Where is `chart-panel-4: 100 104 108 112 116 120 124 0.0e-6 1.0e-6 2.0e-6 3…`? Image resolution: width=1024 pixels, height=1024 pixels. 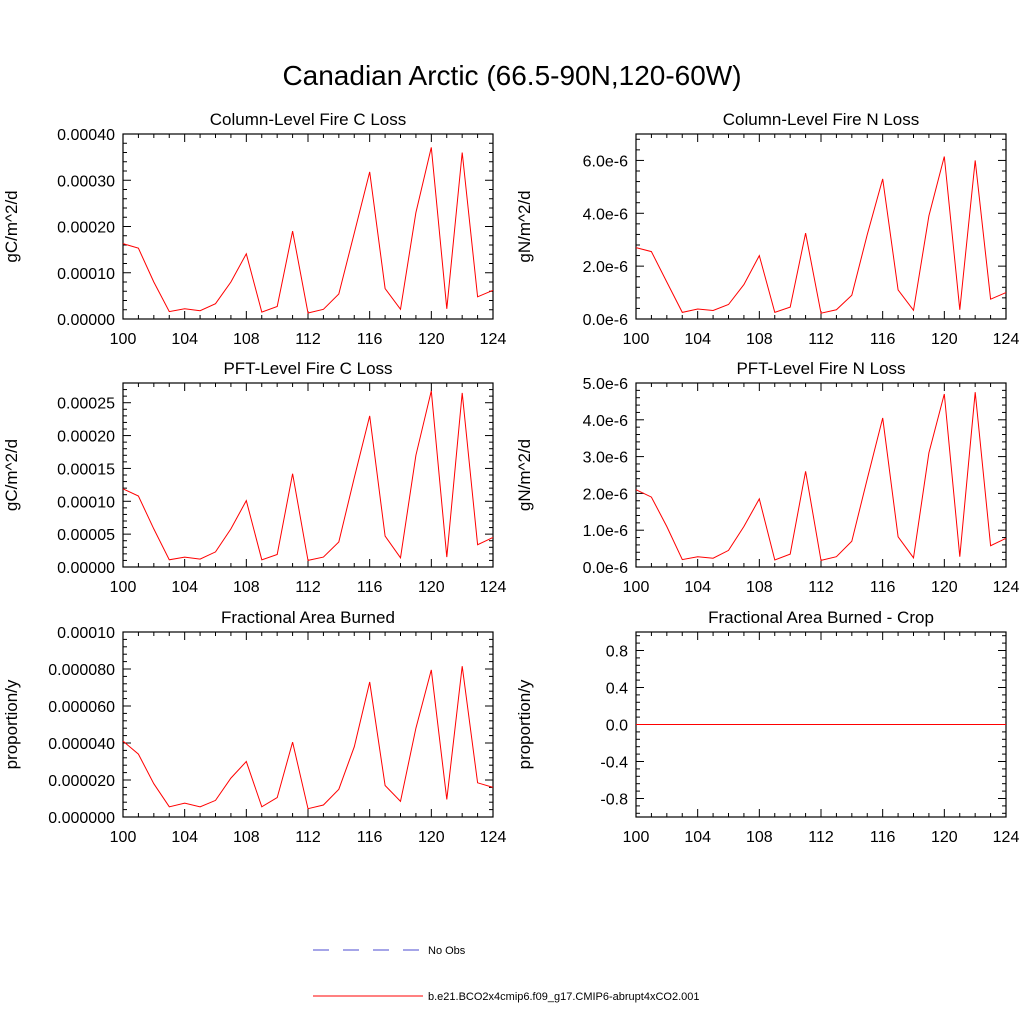
chart-panel-4: 100 104 108 112 116 120 124 0.0e-6 1.0e-6 2.0e-6 3… is located at coordinates (767, 477).